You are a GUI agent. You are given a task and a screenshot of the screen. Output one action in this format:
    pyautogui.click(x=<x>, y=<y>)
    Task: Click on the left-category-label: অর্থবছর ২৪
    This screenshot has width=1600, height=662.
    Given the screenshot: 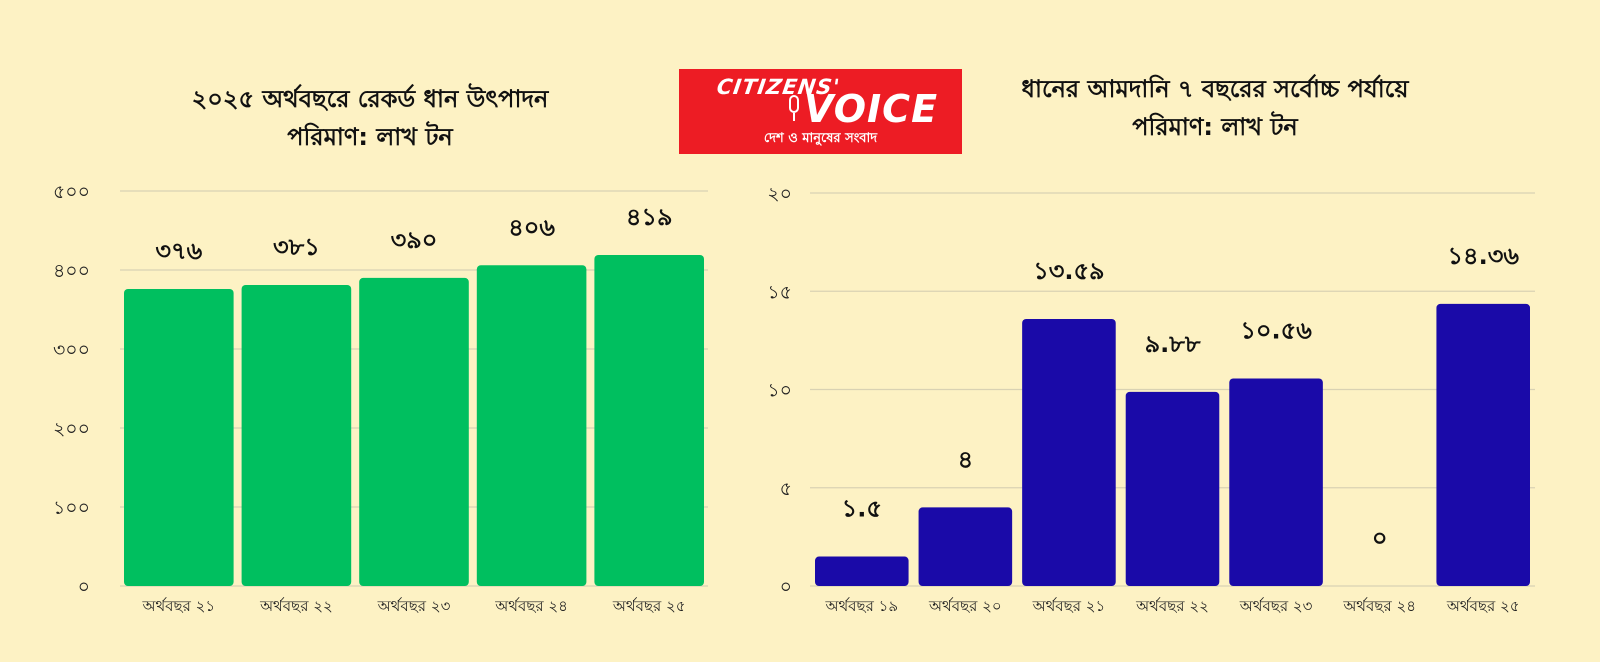 What is the action you would take?
    pyautogui.click(x=531, y=606)
    